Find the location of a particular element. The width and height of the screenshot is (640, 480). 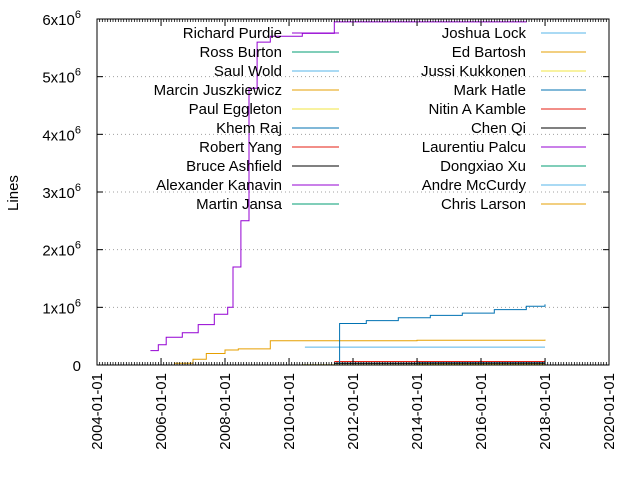

x-tick-label-0: 2004-01-01 is located at coordinates (97, 411).